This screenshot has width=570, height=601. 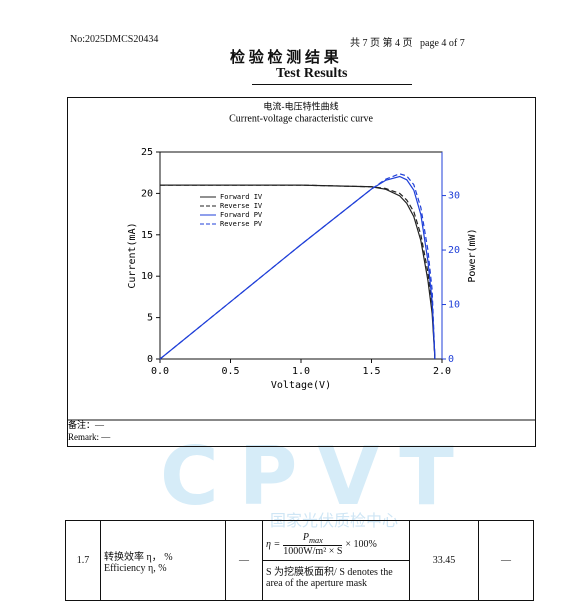 What do you see at coordinates (147, 235) in the screenshot?
I see `y-tick-label: 15` at bounding box center [147, 235].